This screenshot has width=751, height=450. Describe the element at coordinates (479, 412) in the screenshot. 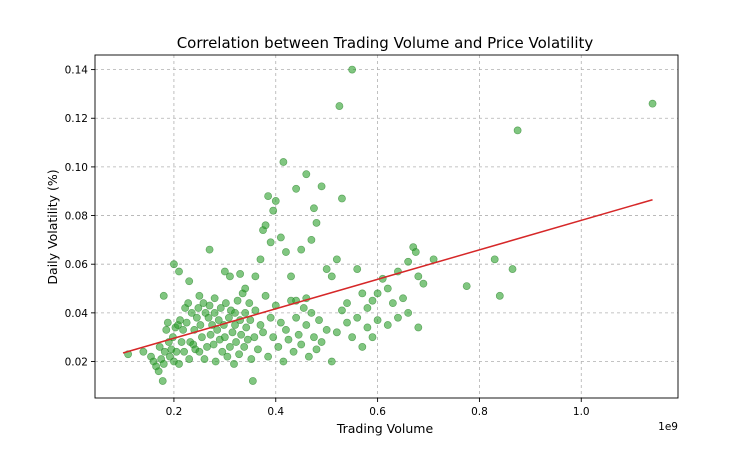

I see `x-tick-label: 0.8` at that location.